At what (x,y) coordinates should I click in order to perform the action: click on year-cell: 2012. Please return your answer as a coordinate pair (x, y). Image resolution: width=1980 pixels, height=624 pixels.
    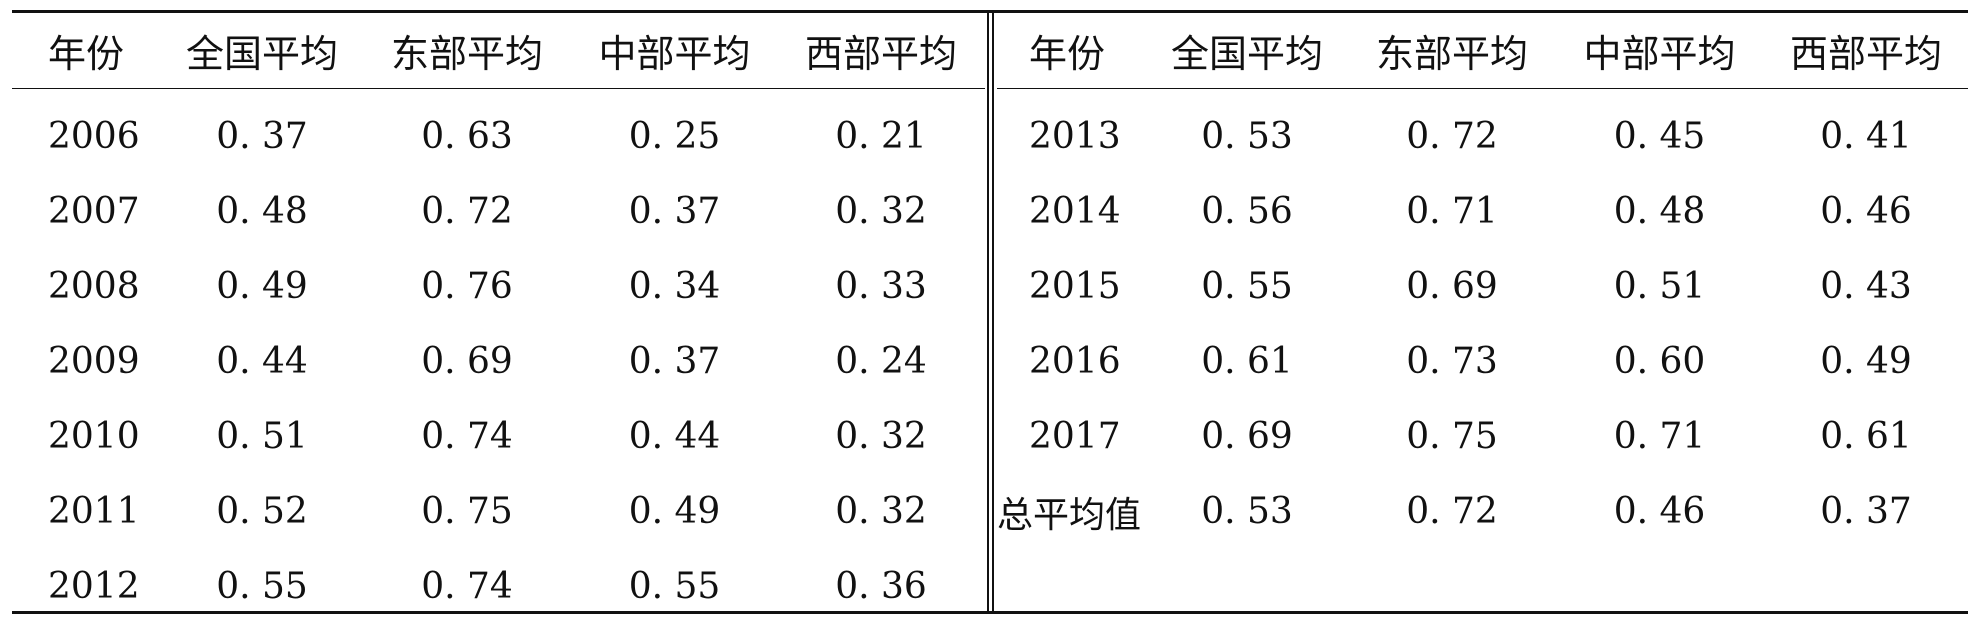
    Looking at the image, I should click on (94, 586).